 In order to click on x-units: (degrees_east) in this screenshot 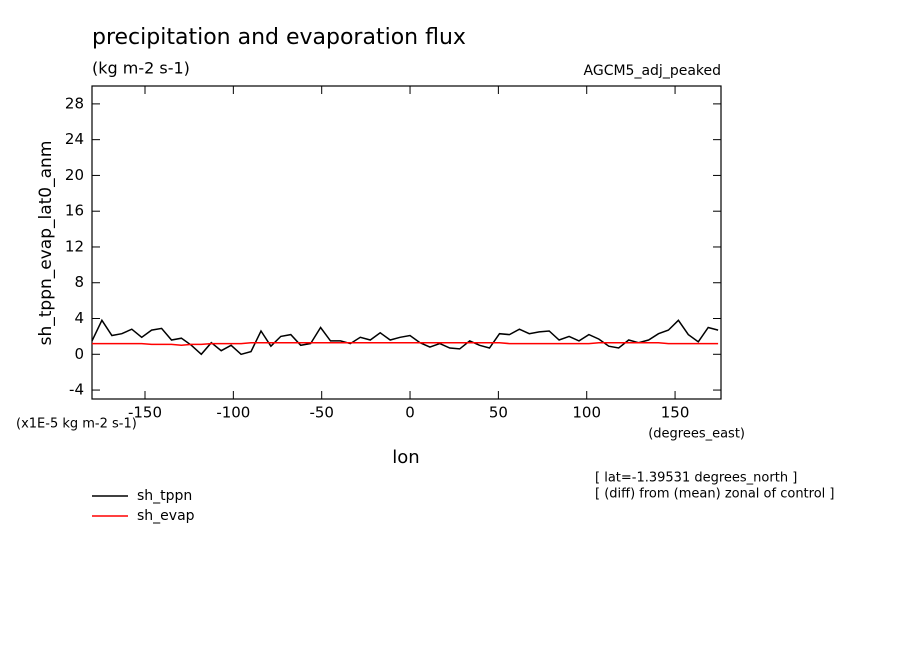, I will do `click(696, 434)`.